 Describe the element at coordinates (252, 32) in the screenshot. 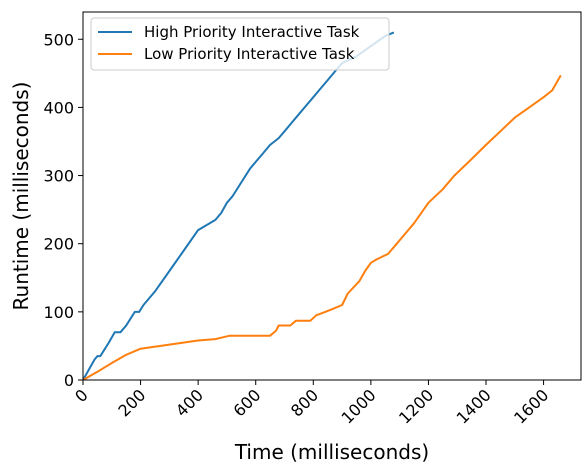

I see `legend-label-high-priority: High Priority Interactive Task` at that location.